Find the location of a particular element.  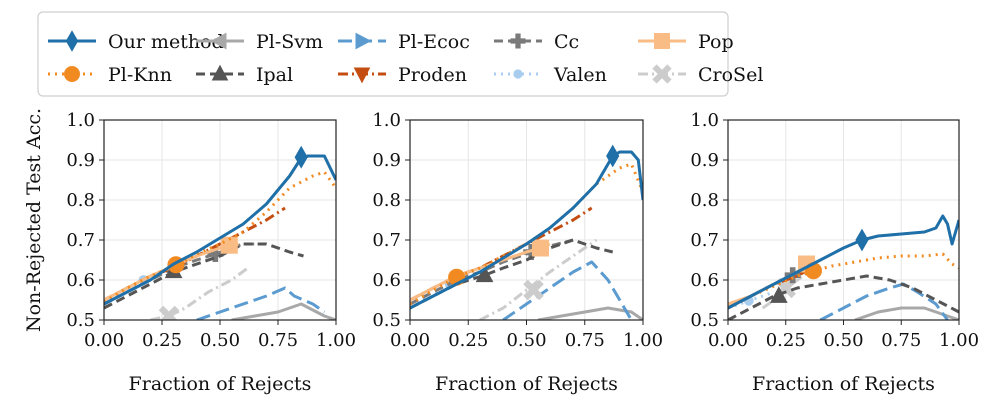

legend-label-pop: Pop is located at coordinates (716, 42).